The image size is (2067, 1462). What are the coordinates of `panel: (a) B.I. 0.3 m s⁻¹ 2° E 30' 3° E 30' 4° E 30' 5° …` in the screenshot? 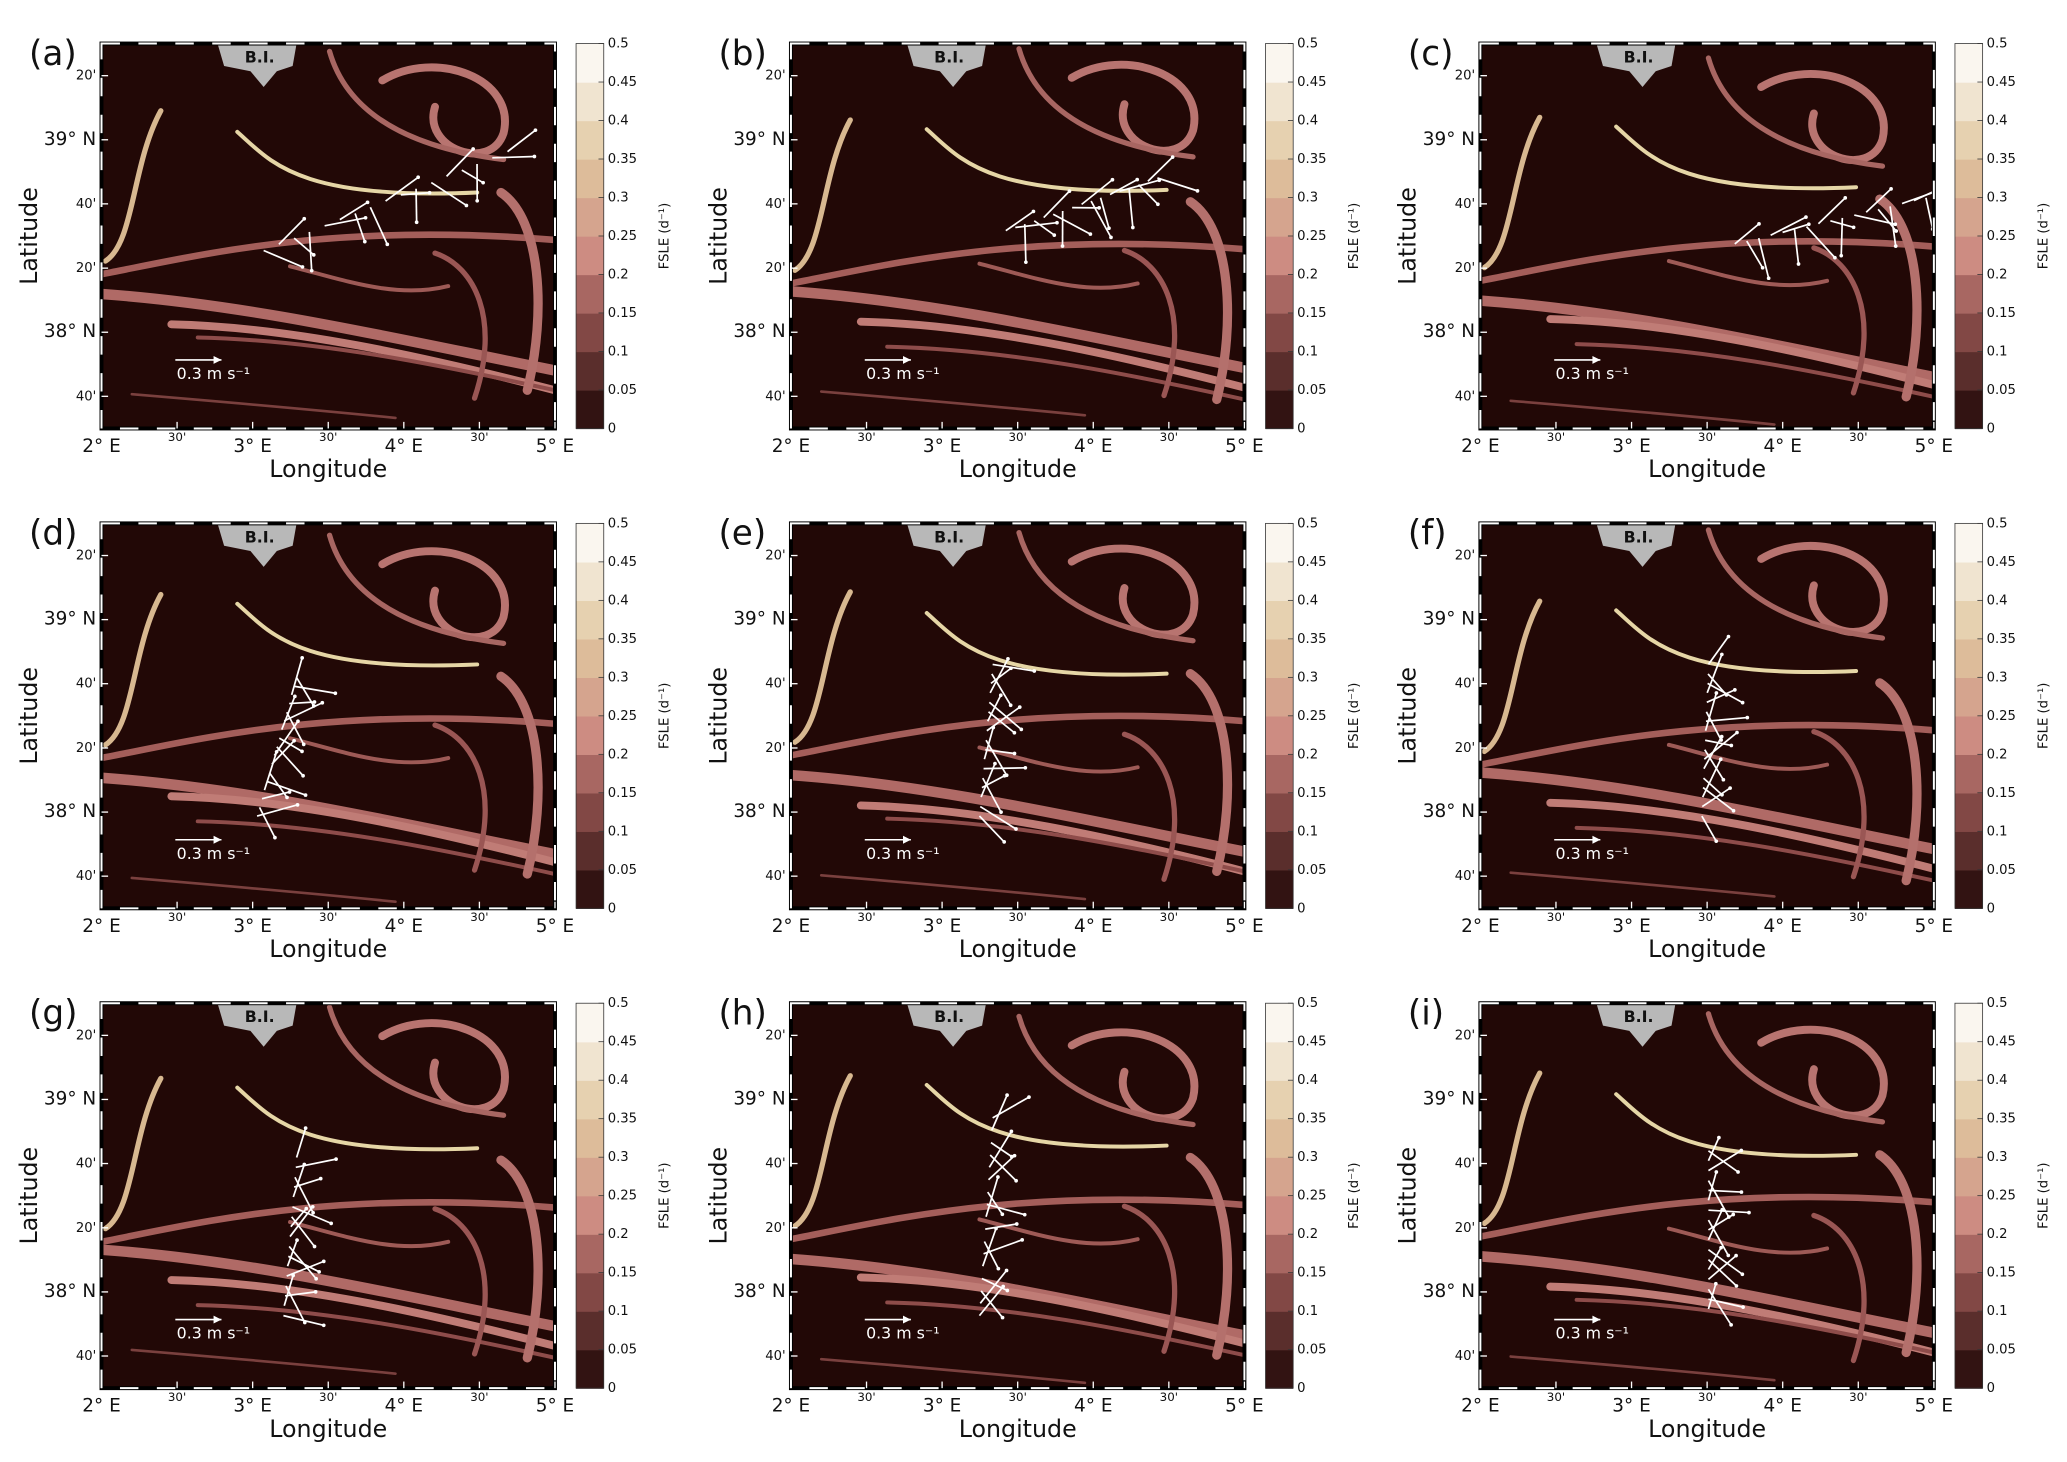 It's located at (344, 258).